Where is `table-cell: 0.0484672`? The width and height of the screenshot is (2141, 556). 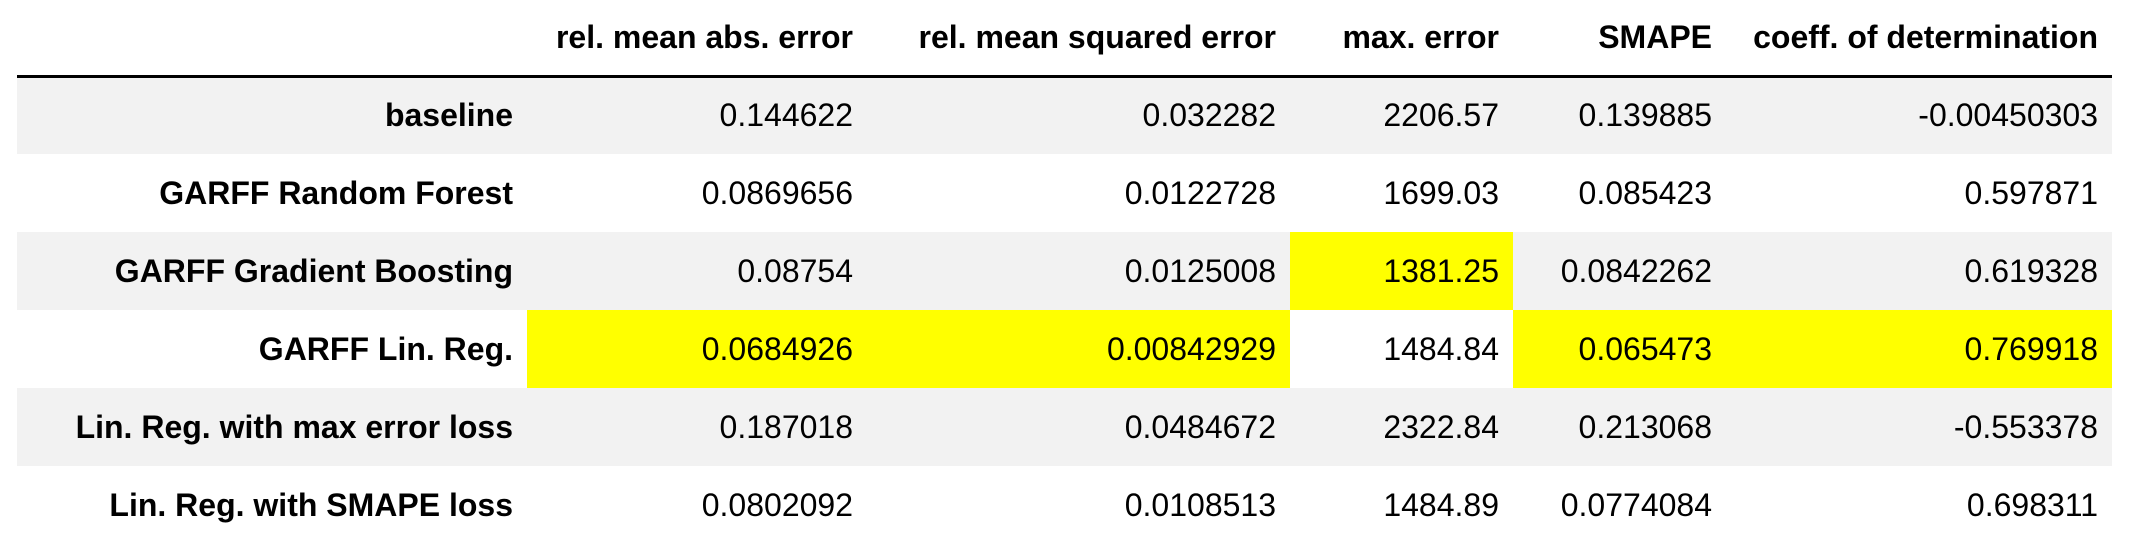 table-cell: 0.0484672 is located at coordinates (1078, 427).